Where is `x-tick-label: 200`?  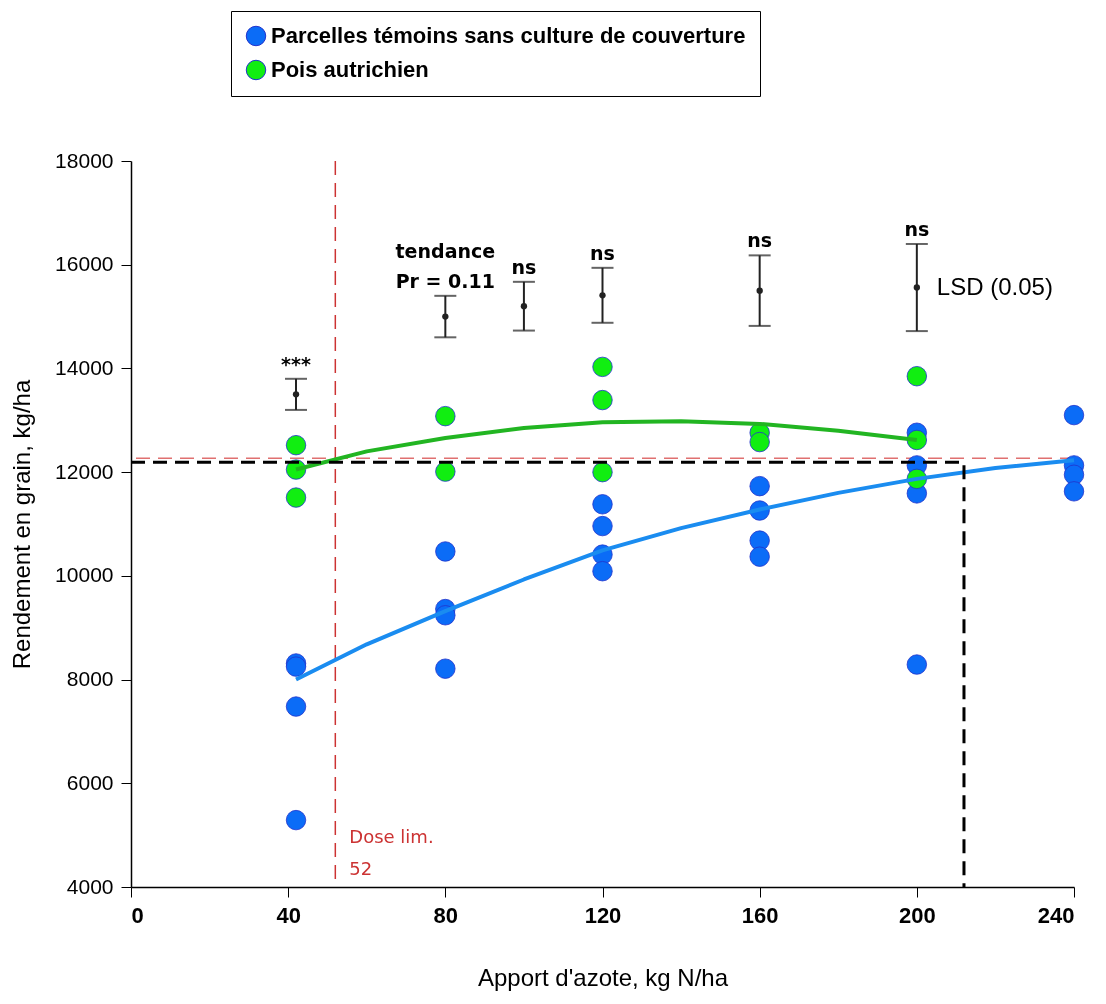
x-tick-label: 200 is located at coordinates (917, 915).